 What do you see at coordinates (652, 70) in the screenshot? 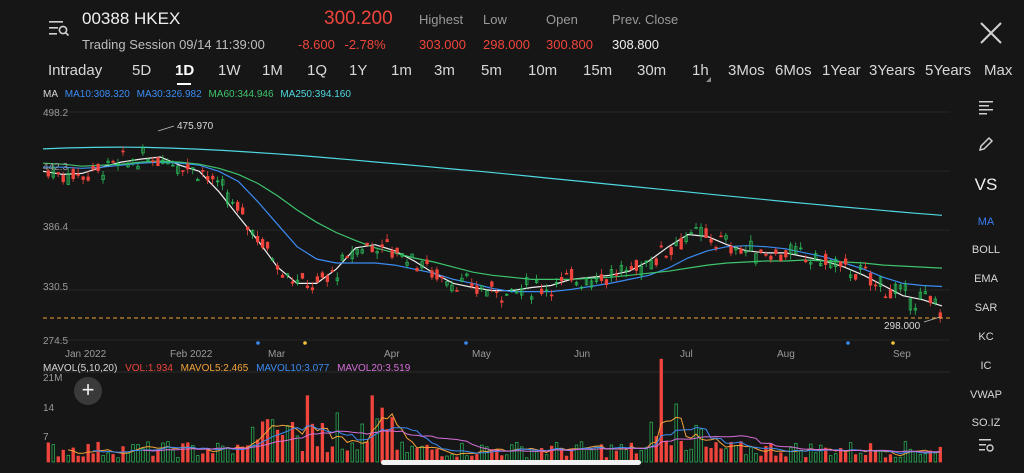
I see `tab-30min: 30m` at bounding box center [652, 70].